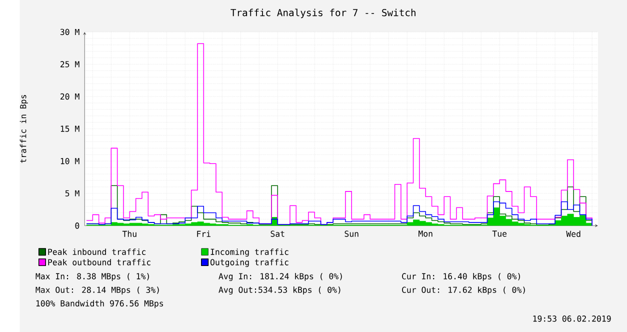  I want to click on x-tick-label: Fri, so click(203, 233).